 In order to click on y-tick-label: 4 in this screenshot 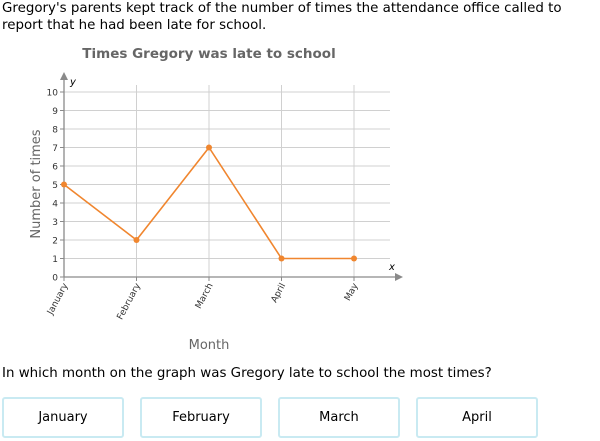, I will do `click(55, 205)`.